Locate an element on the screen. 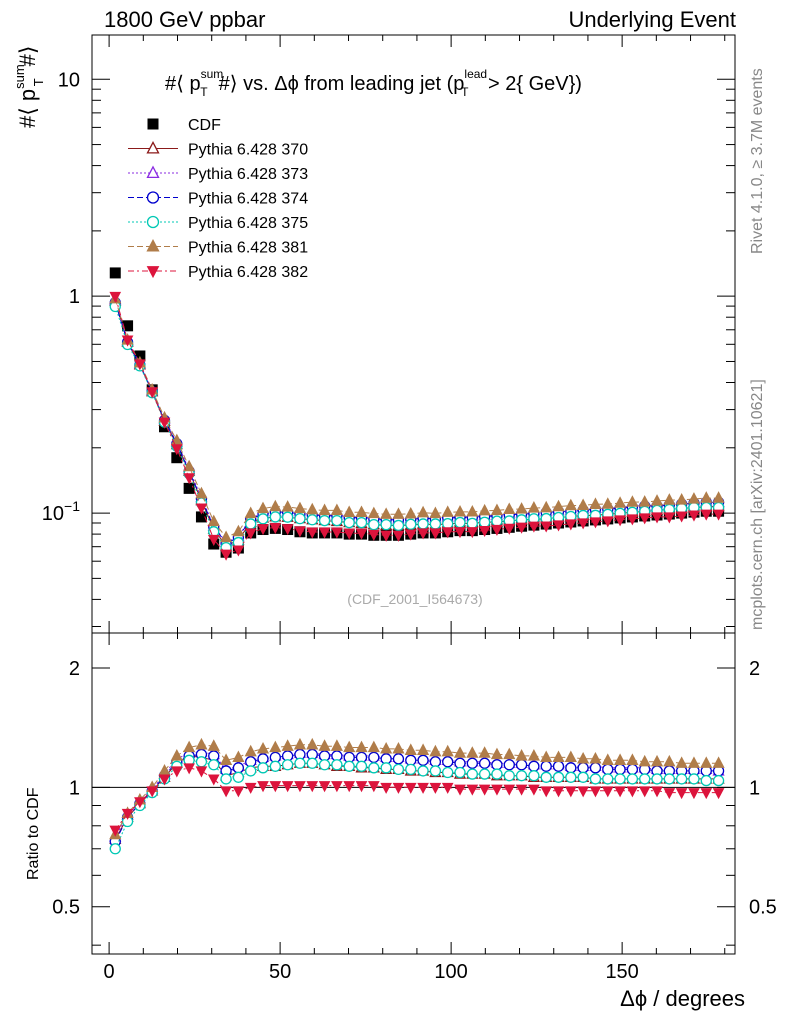 The image size is (786, 1024). ratio-y-tick-label-right: 2 is located at coordinates (754, 669).